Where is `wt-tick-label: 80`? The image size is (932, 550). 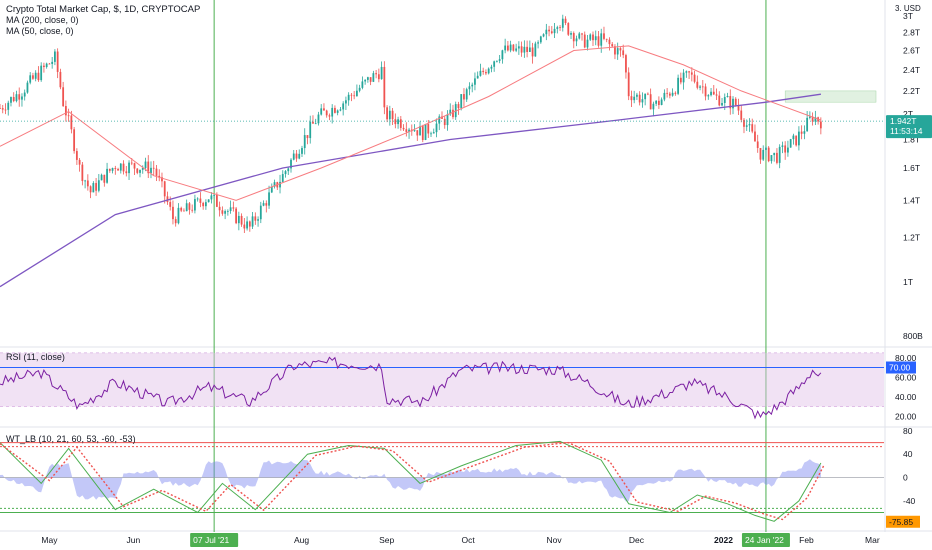 wt-tick-label: 80 is located at coordinates (908, 431).